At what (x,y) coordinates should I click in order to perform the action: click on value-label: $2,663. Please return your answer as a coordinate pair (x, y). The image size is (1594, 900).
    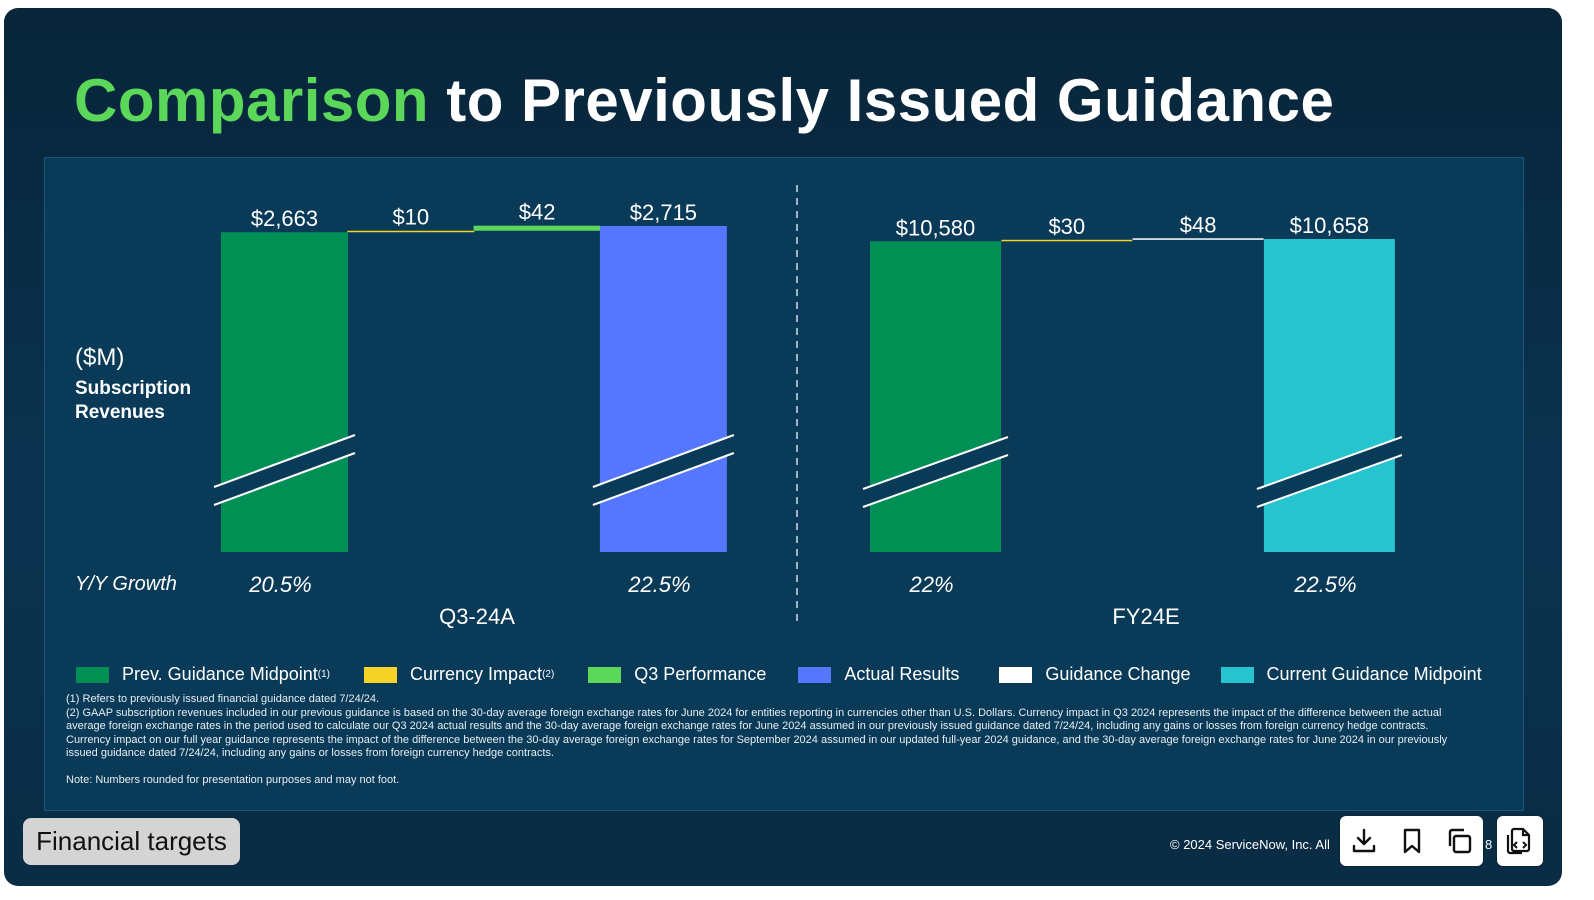
    Looking at the image, I should click on (284, 218).